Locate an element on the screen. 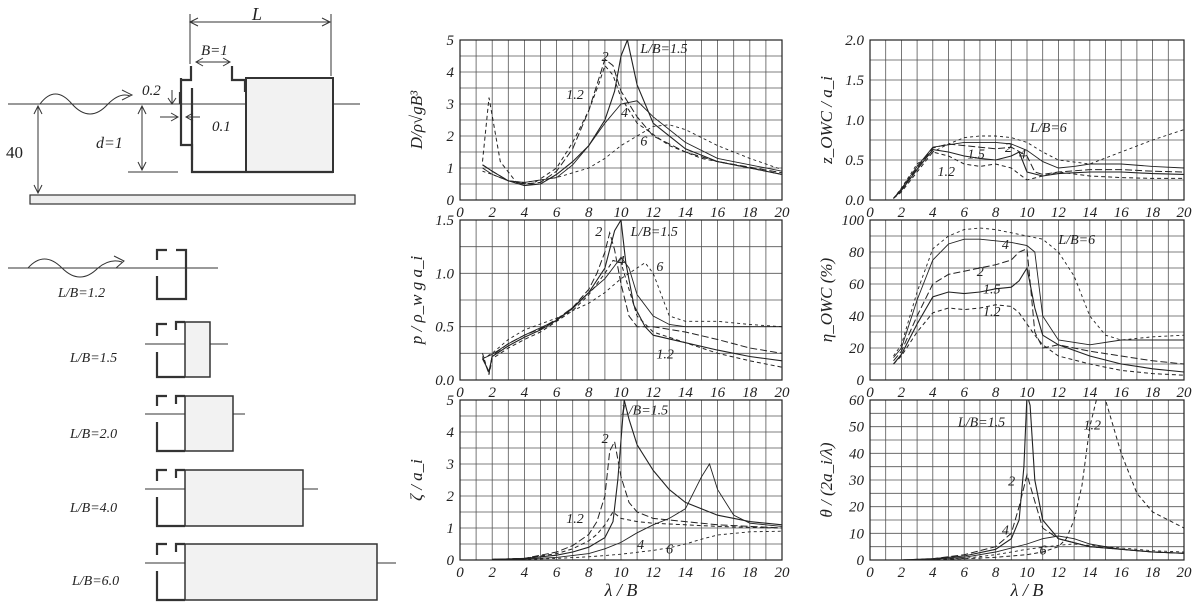 Image resolution: width=1203 pixels, height=610 pixels. y-tick-label: 100 is located at coordinates (853, 221).